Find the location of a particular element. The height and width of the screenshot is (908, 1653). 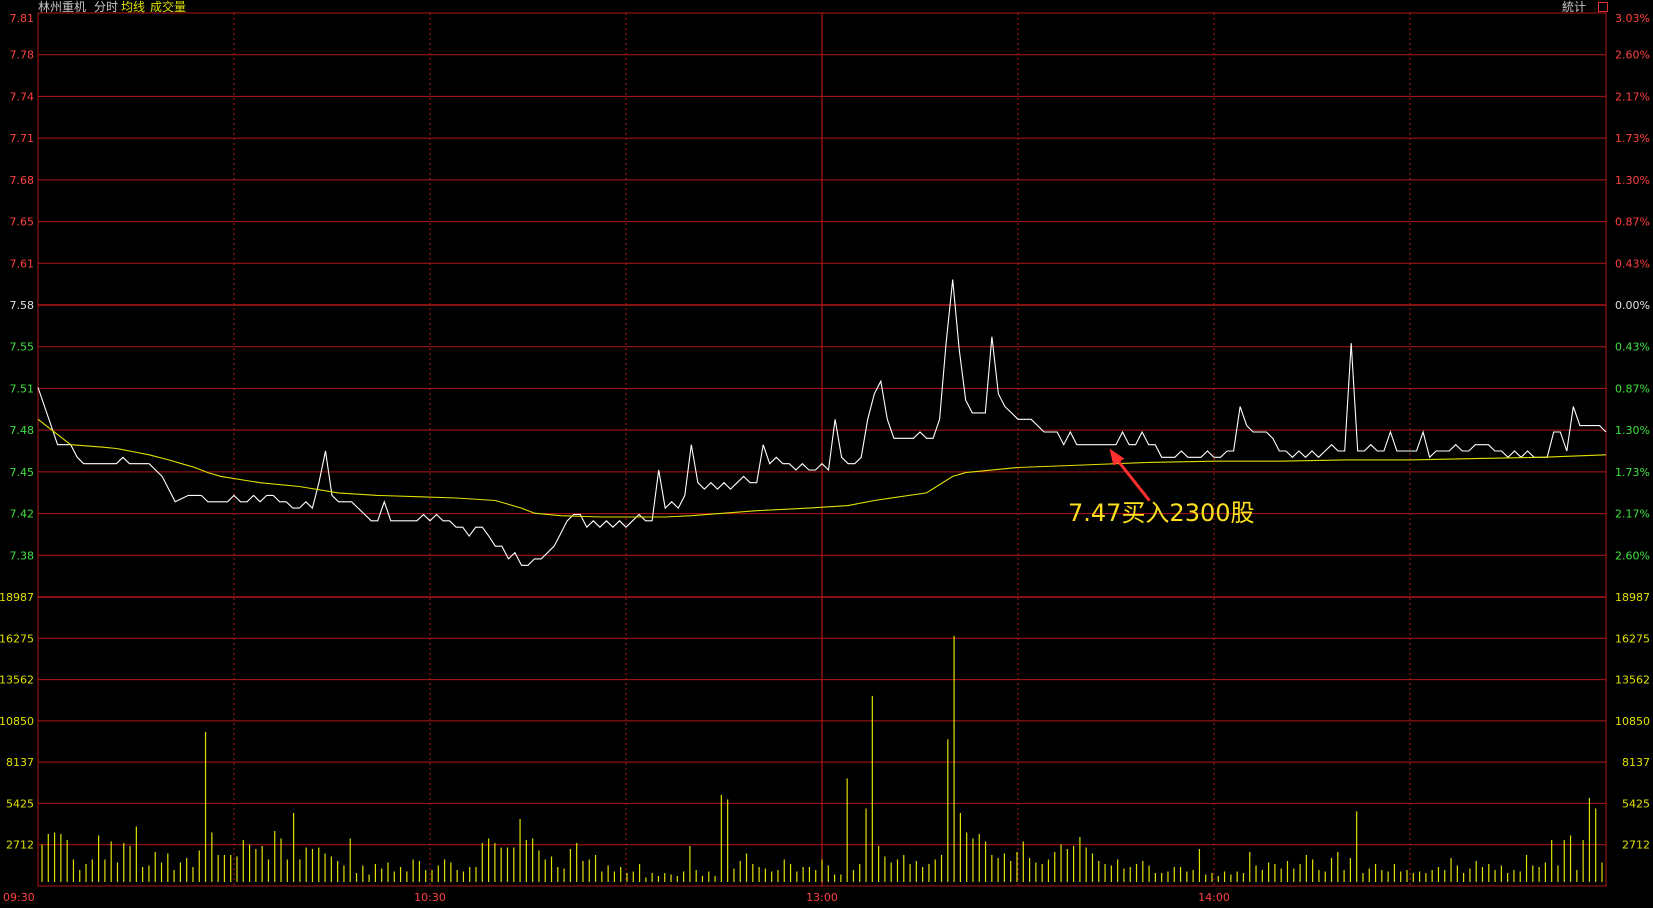

stats-label: 統计 is located at coordinates (1574, 7).